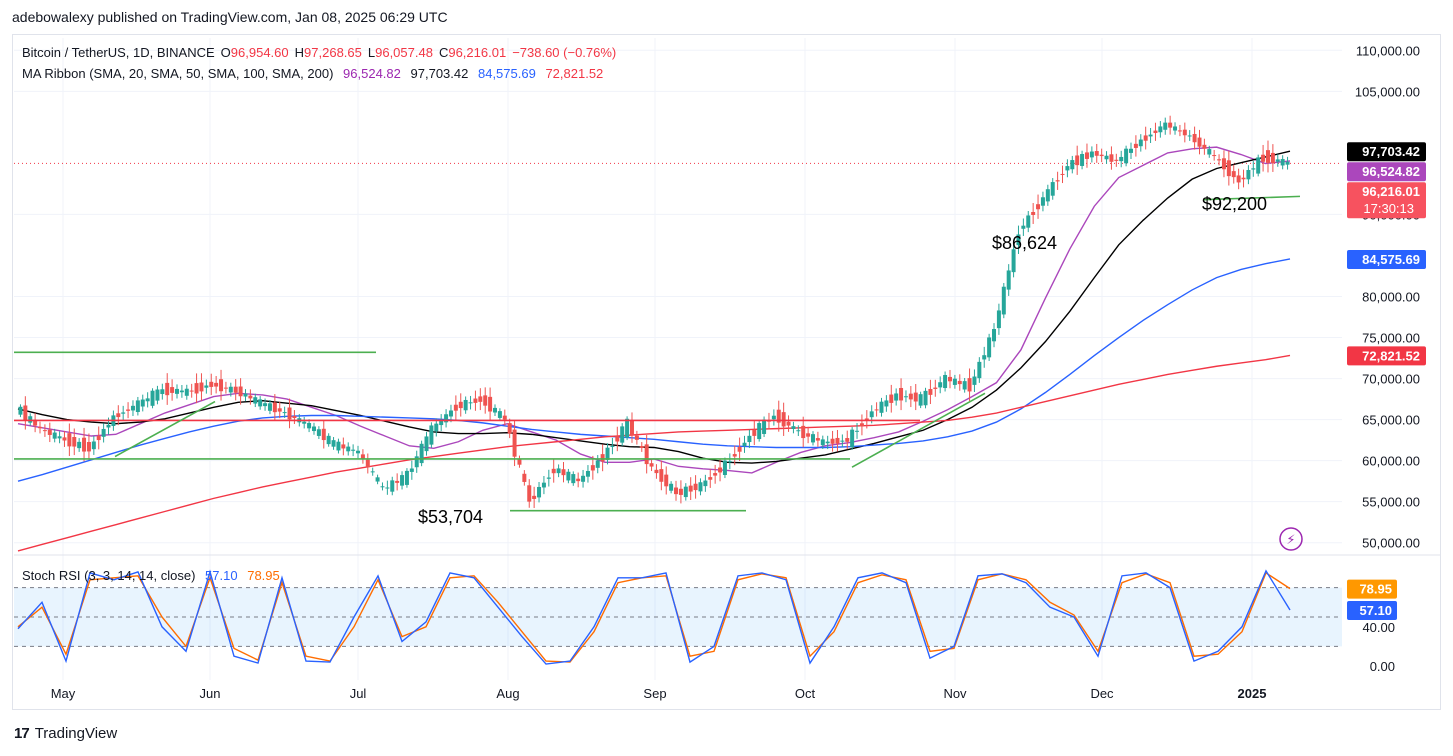 The width and height of the screenshot is (1453, 756). I want to click on high-value: 97,268.65, so click(333, 52).